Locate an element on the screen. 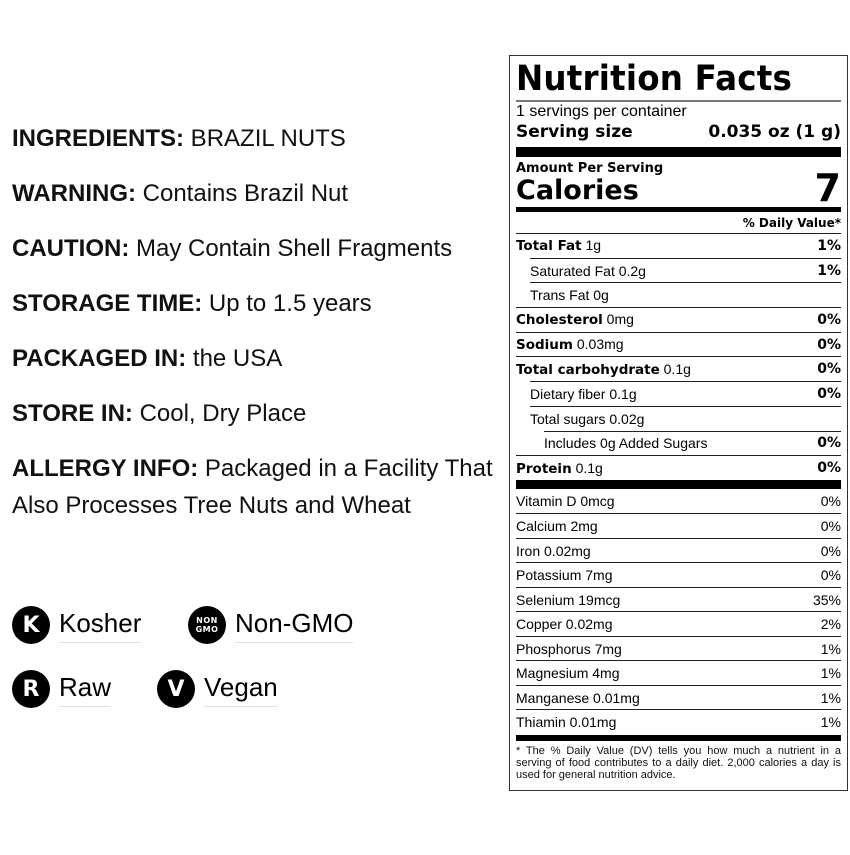 This screenshot has height=855, width=850. vitamin-row-potassium: Potassium 7mg 0% is located at coordinates (678, 574).